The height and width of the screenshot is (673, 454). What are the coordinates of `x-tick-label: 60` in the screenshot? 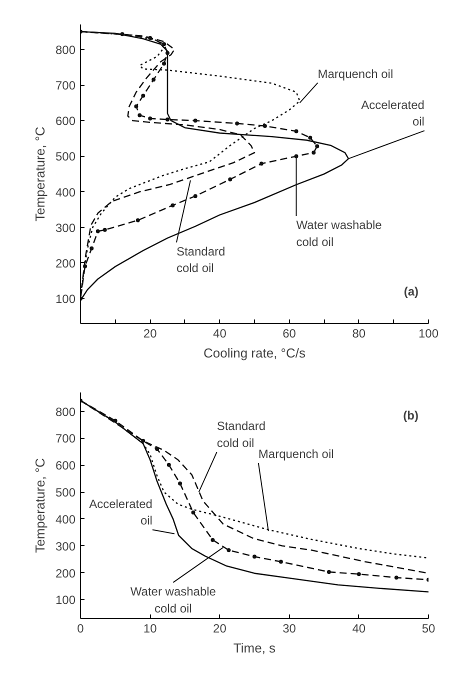 It's located at (289, 333).